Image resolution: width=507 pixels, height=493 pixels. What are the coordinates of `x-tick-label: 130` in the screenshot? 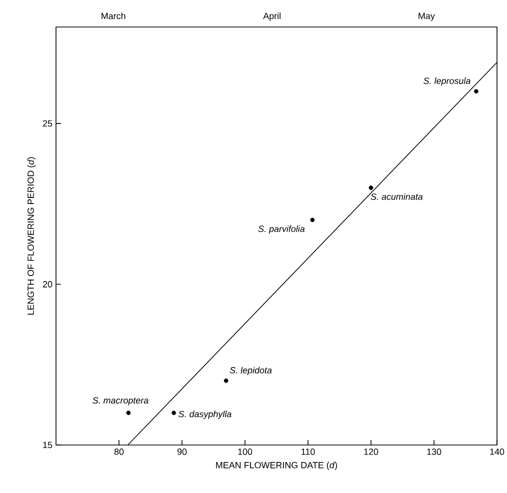 It's located at (434, 451).